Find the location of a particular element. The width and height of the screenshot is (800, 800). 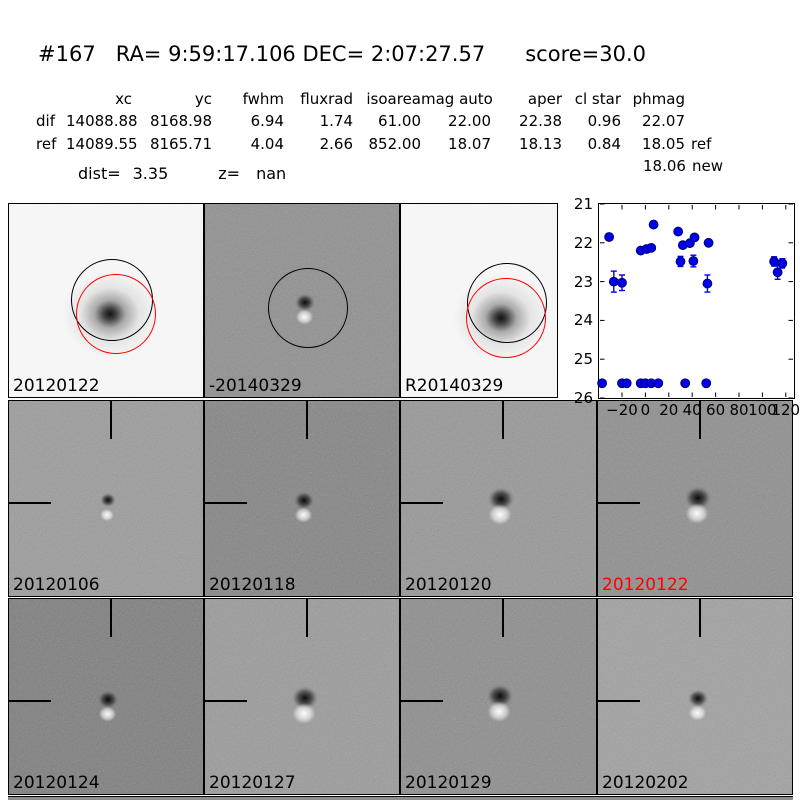

cutout-label: 20120106 is located at coordinates (56, 585).